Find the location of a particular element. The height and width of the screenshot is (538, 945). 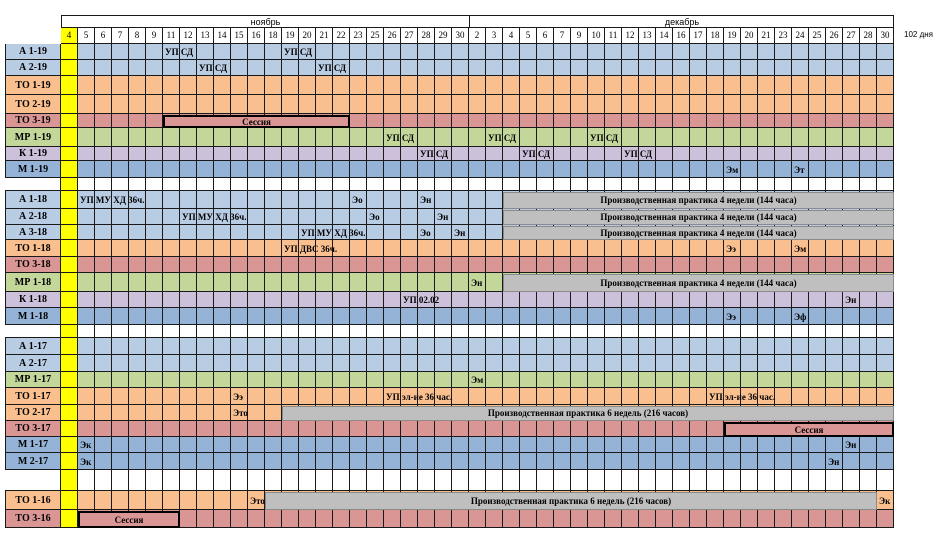

day-number: 7 is located at coordinates (562, 36).